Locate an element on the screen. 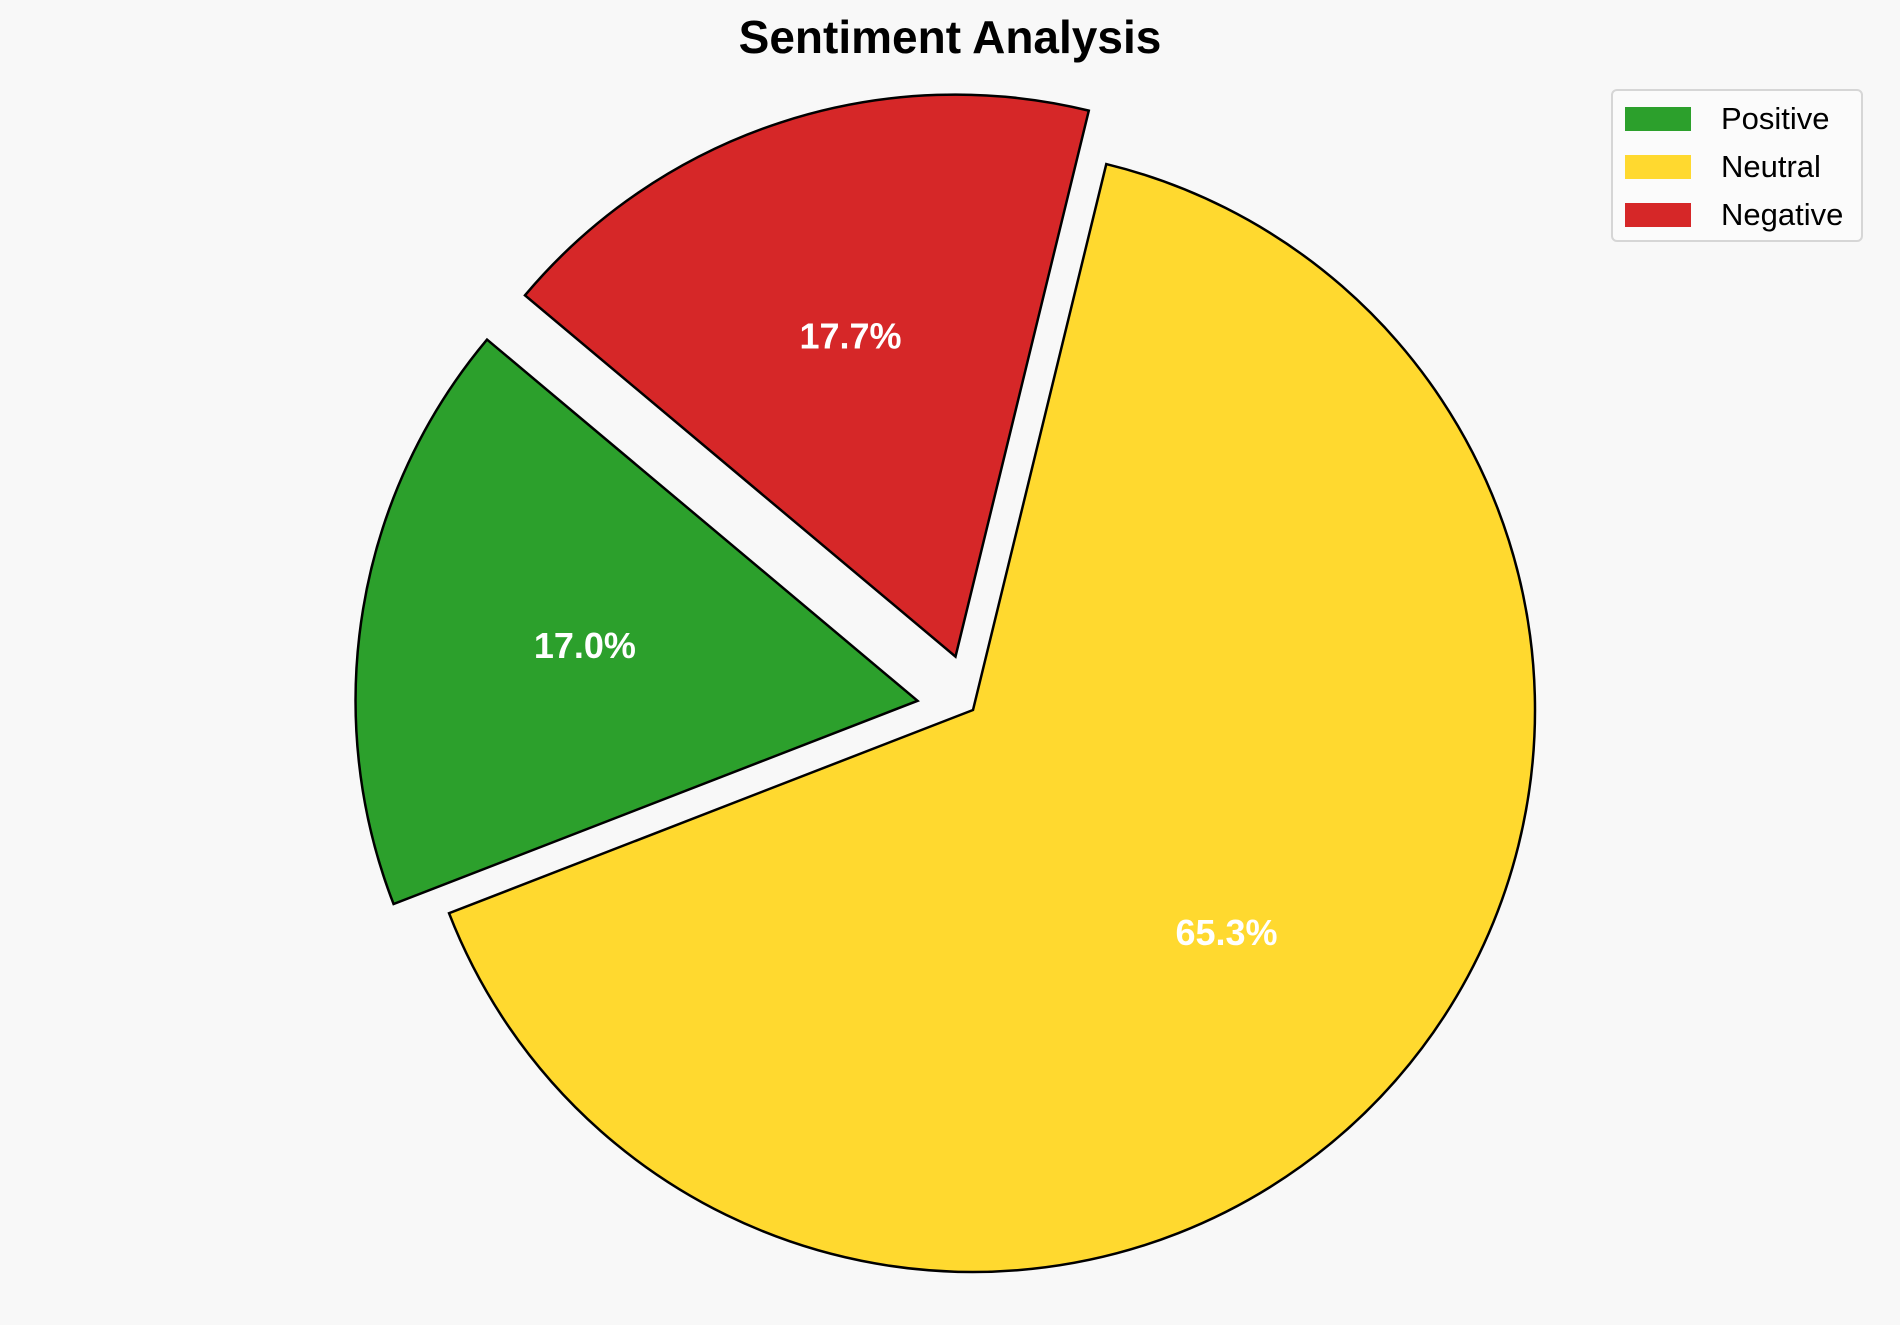 The height and width of the screenshot is (1325, 1900). legend-label-positive: Positive is located at coordinates (1775, 118).